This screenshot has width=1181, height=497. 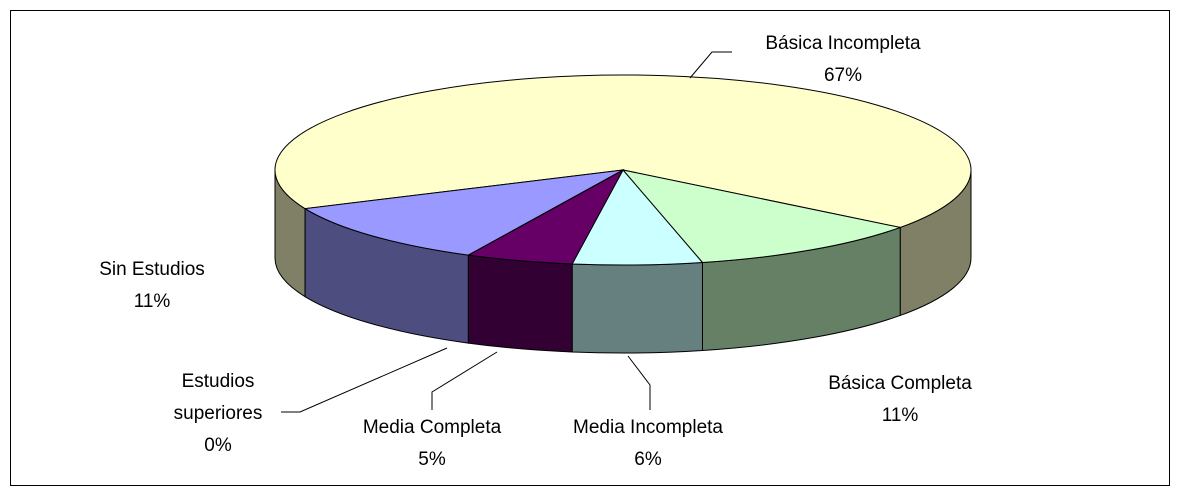 What do you see at coordinates (218, 397) in the screenshot?
I see `label-name: Estudios superiores` at bounding box center [218, 397].